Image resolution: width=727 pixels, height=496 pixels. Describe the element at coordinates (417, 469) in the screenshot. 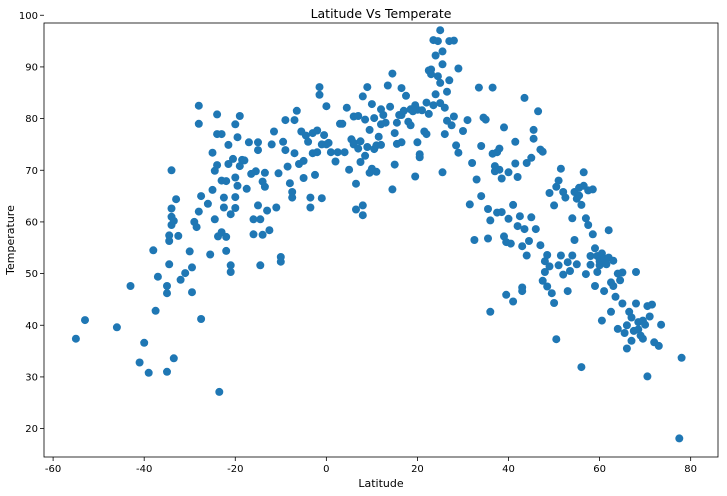

I see `x-tick-label: 20` at that location.